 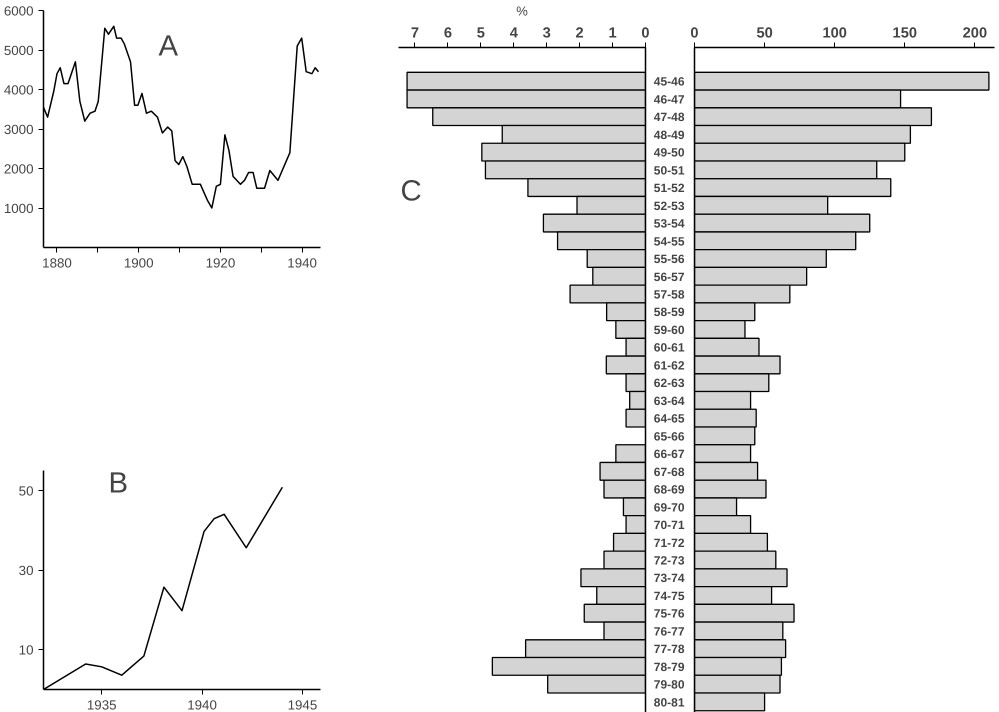 I want to click on x-tick-label: 150, so click(x=905, y=34).